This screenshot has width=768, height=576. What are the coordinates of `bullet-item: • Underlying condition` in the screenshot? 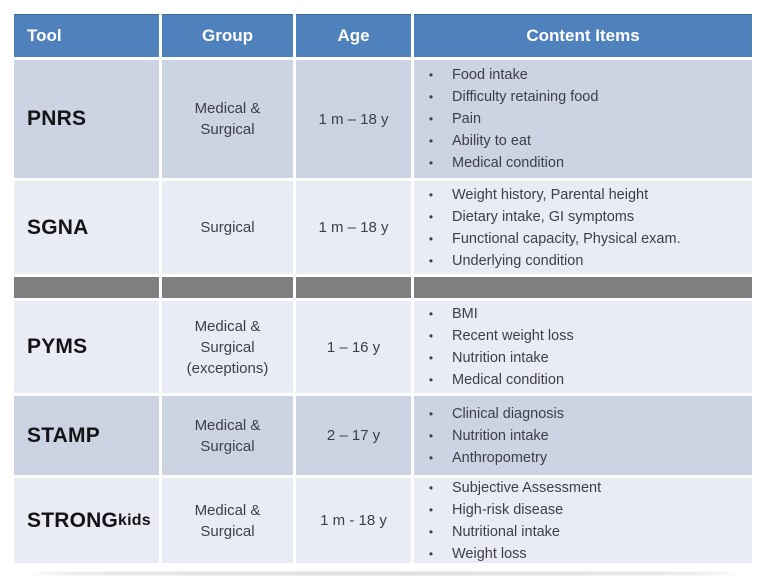 It's located at (585, 261).